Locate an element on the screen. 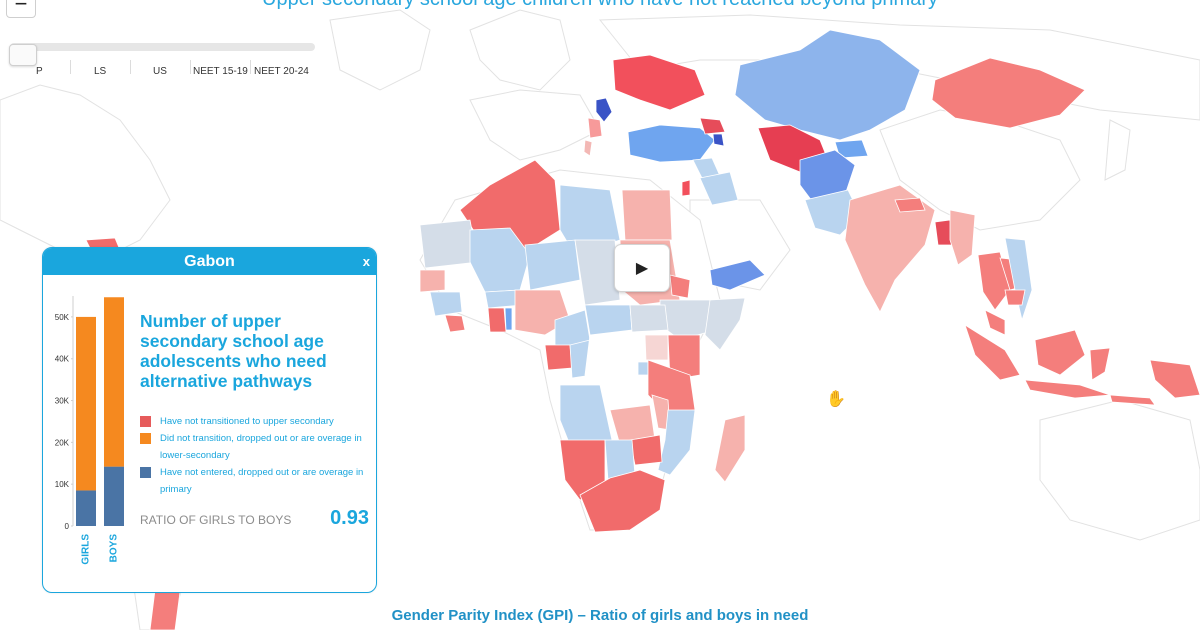 The width and height of the screenshot is (1200, 630). country-vietnam is located at coordinates (1018, 279).